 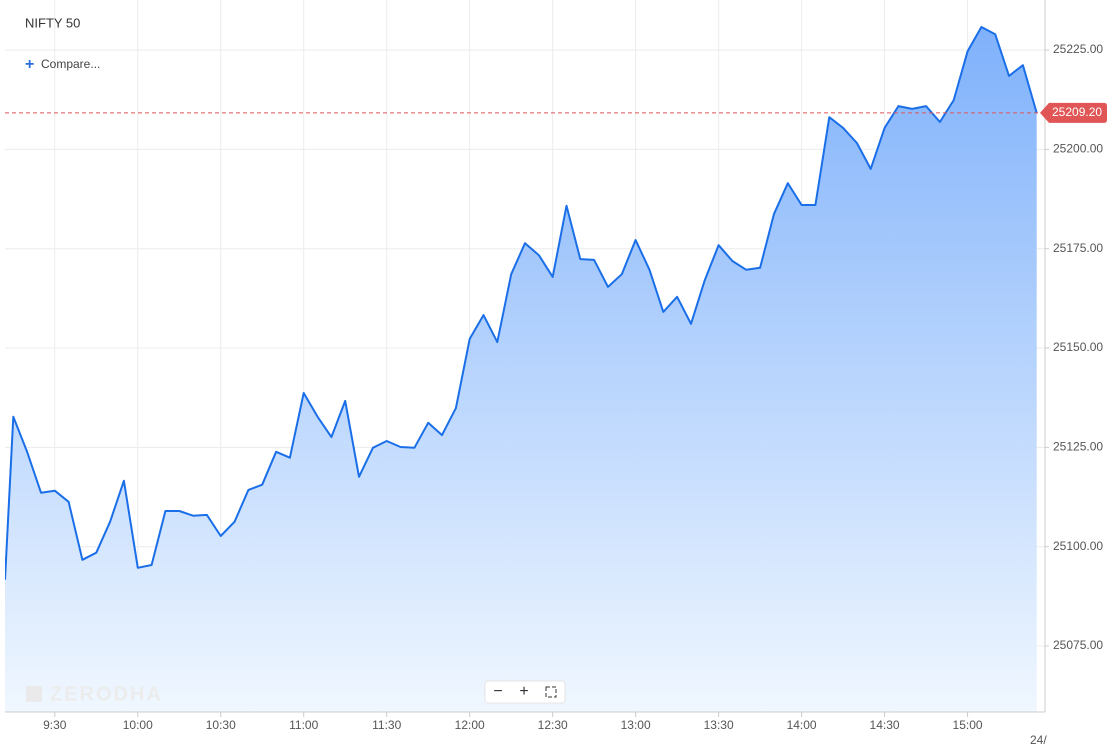 I want to click on watermark: ZERODHA, so click(x=94, y=694).